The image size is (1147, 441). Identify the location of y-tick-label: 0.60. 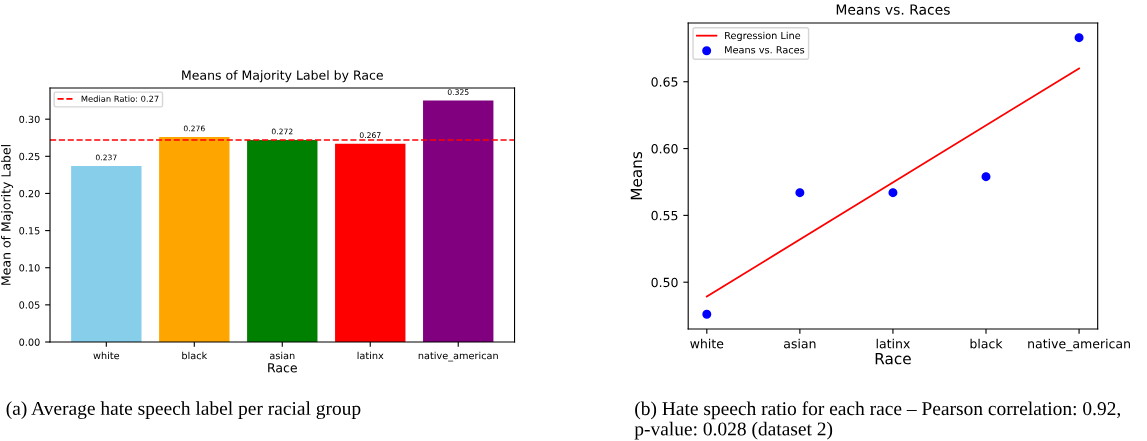
(664, 149).